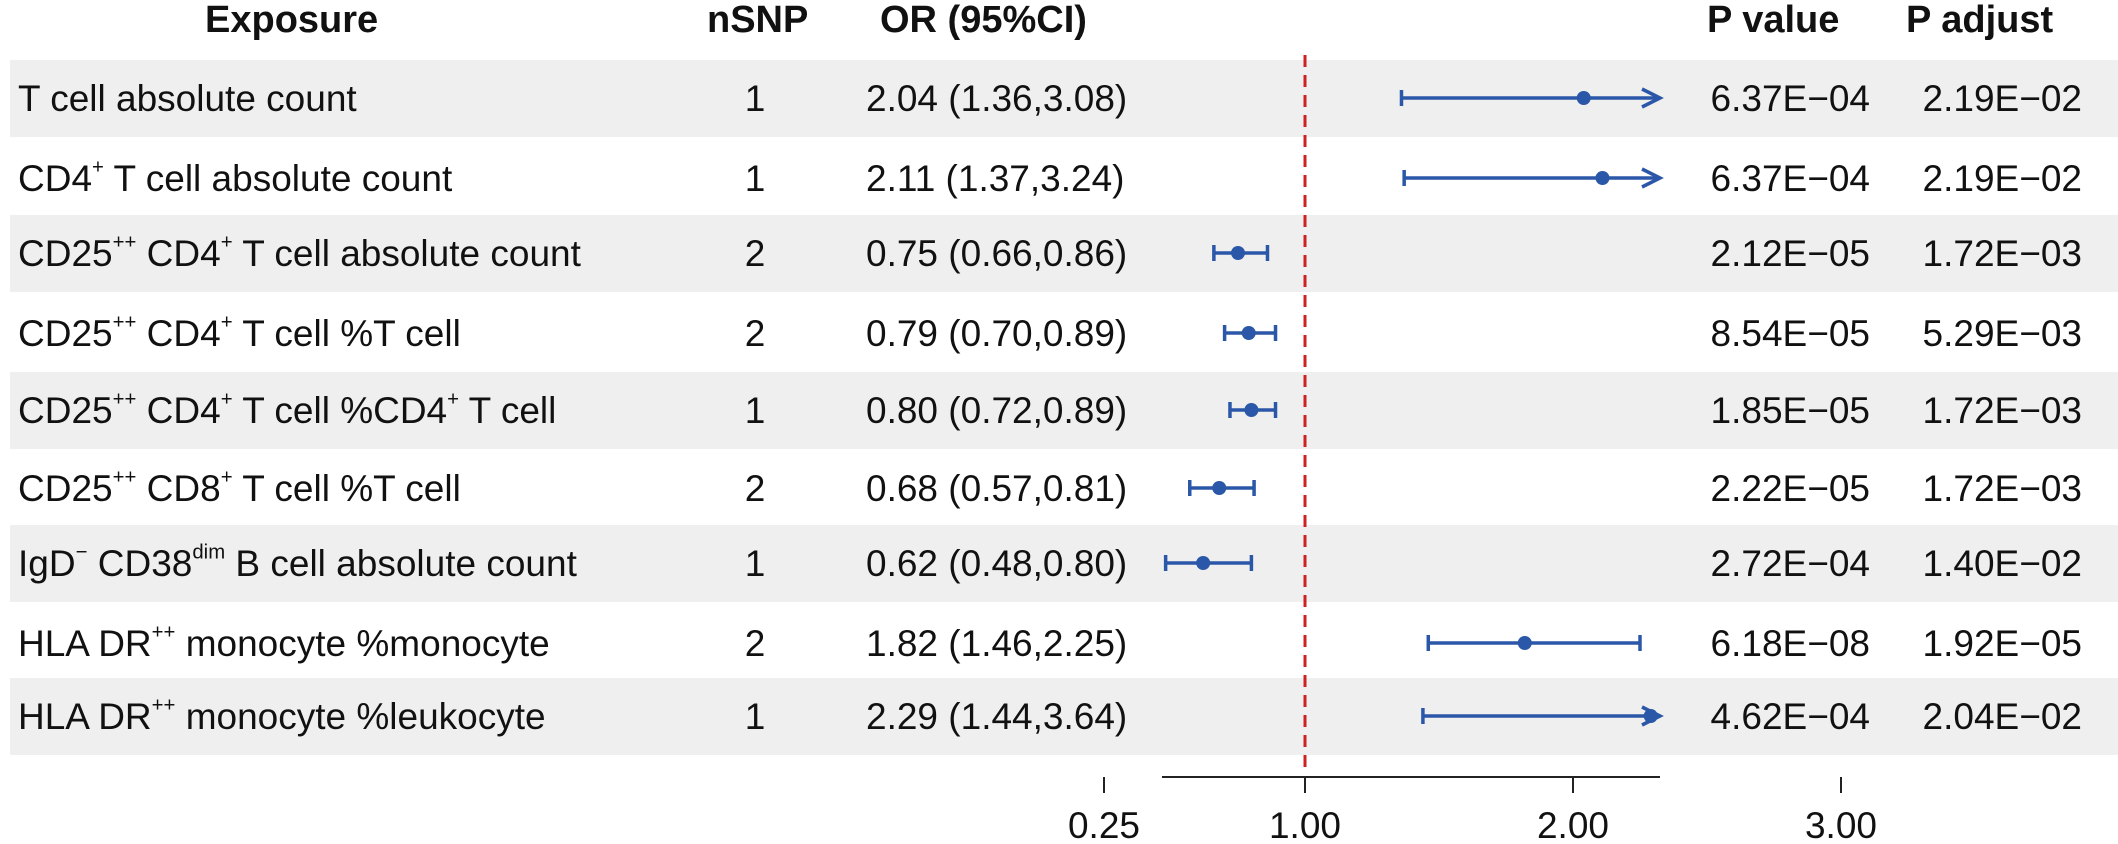  I want to click on header-exposure: Exposure, so click(292, 20).